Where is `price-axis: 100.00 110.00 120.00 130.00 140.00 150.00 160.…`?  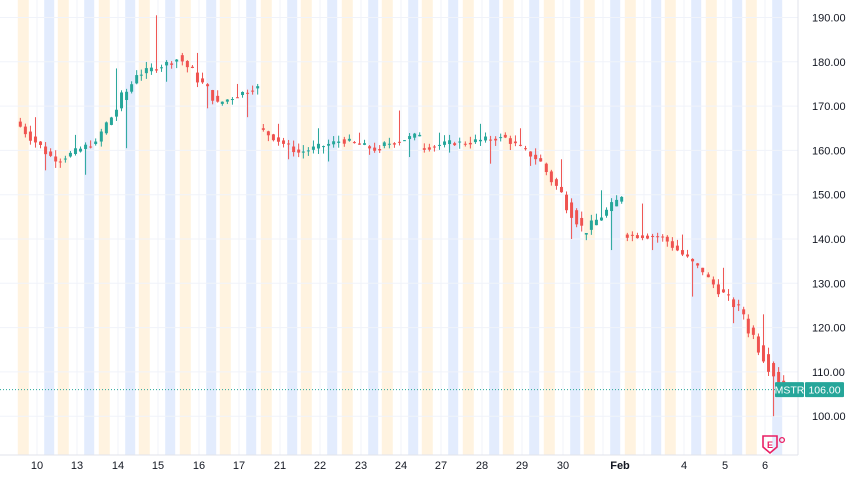 price-axis: 100.00 110.00 120.00 130.00 140.00 150.00 160.… is located at coordinates (824, 242).